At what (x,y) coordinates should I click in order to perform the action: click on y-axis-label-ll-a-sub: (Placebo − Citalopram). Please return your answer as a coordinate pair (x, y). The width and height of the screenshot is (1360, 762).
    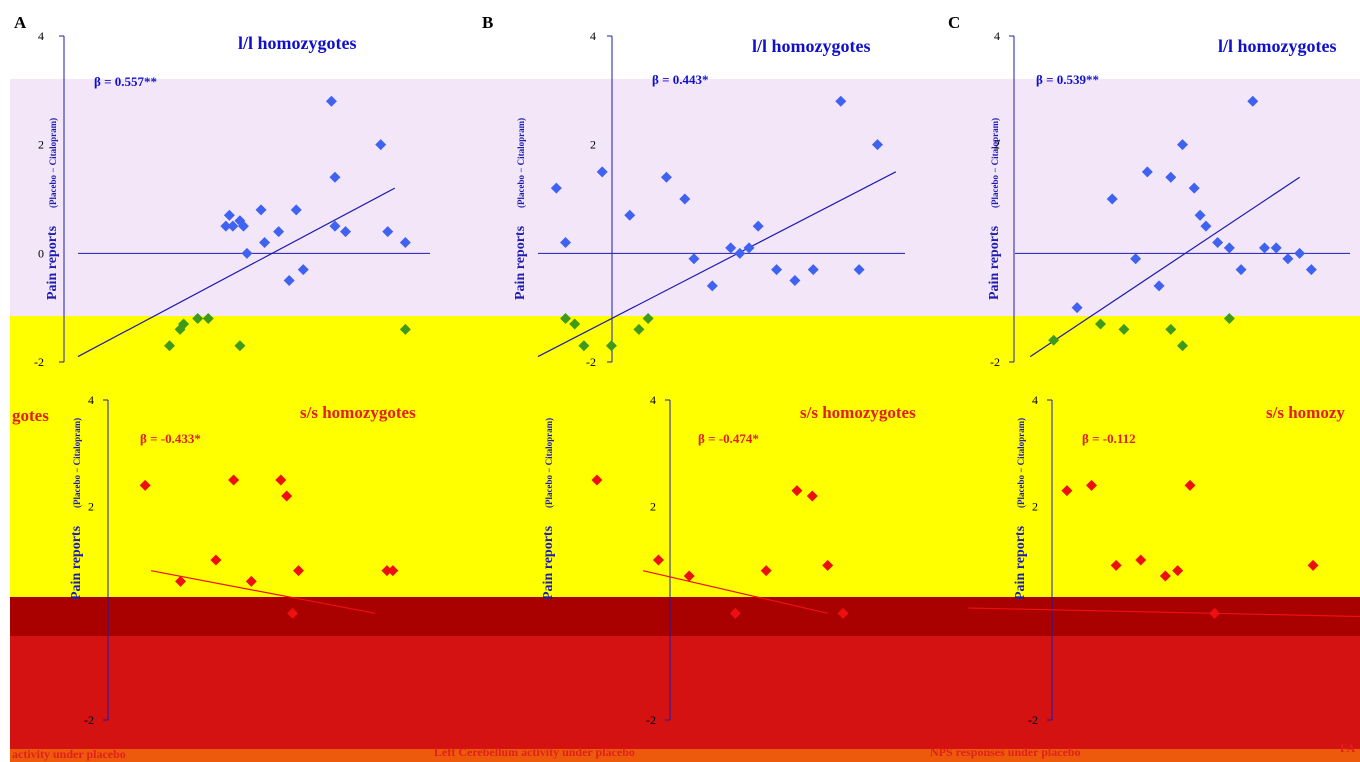
    Looking at the image, I should click on (53, 163).